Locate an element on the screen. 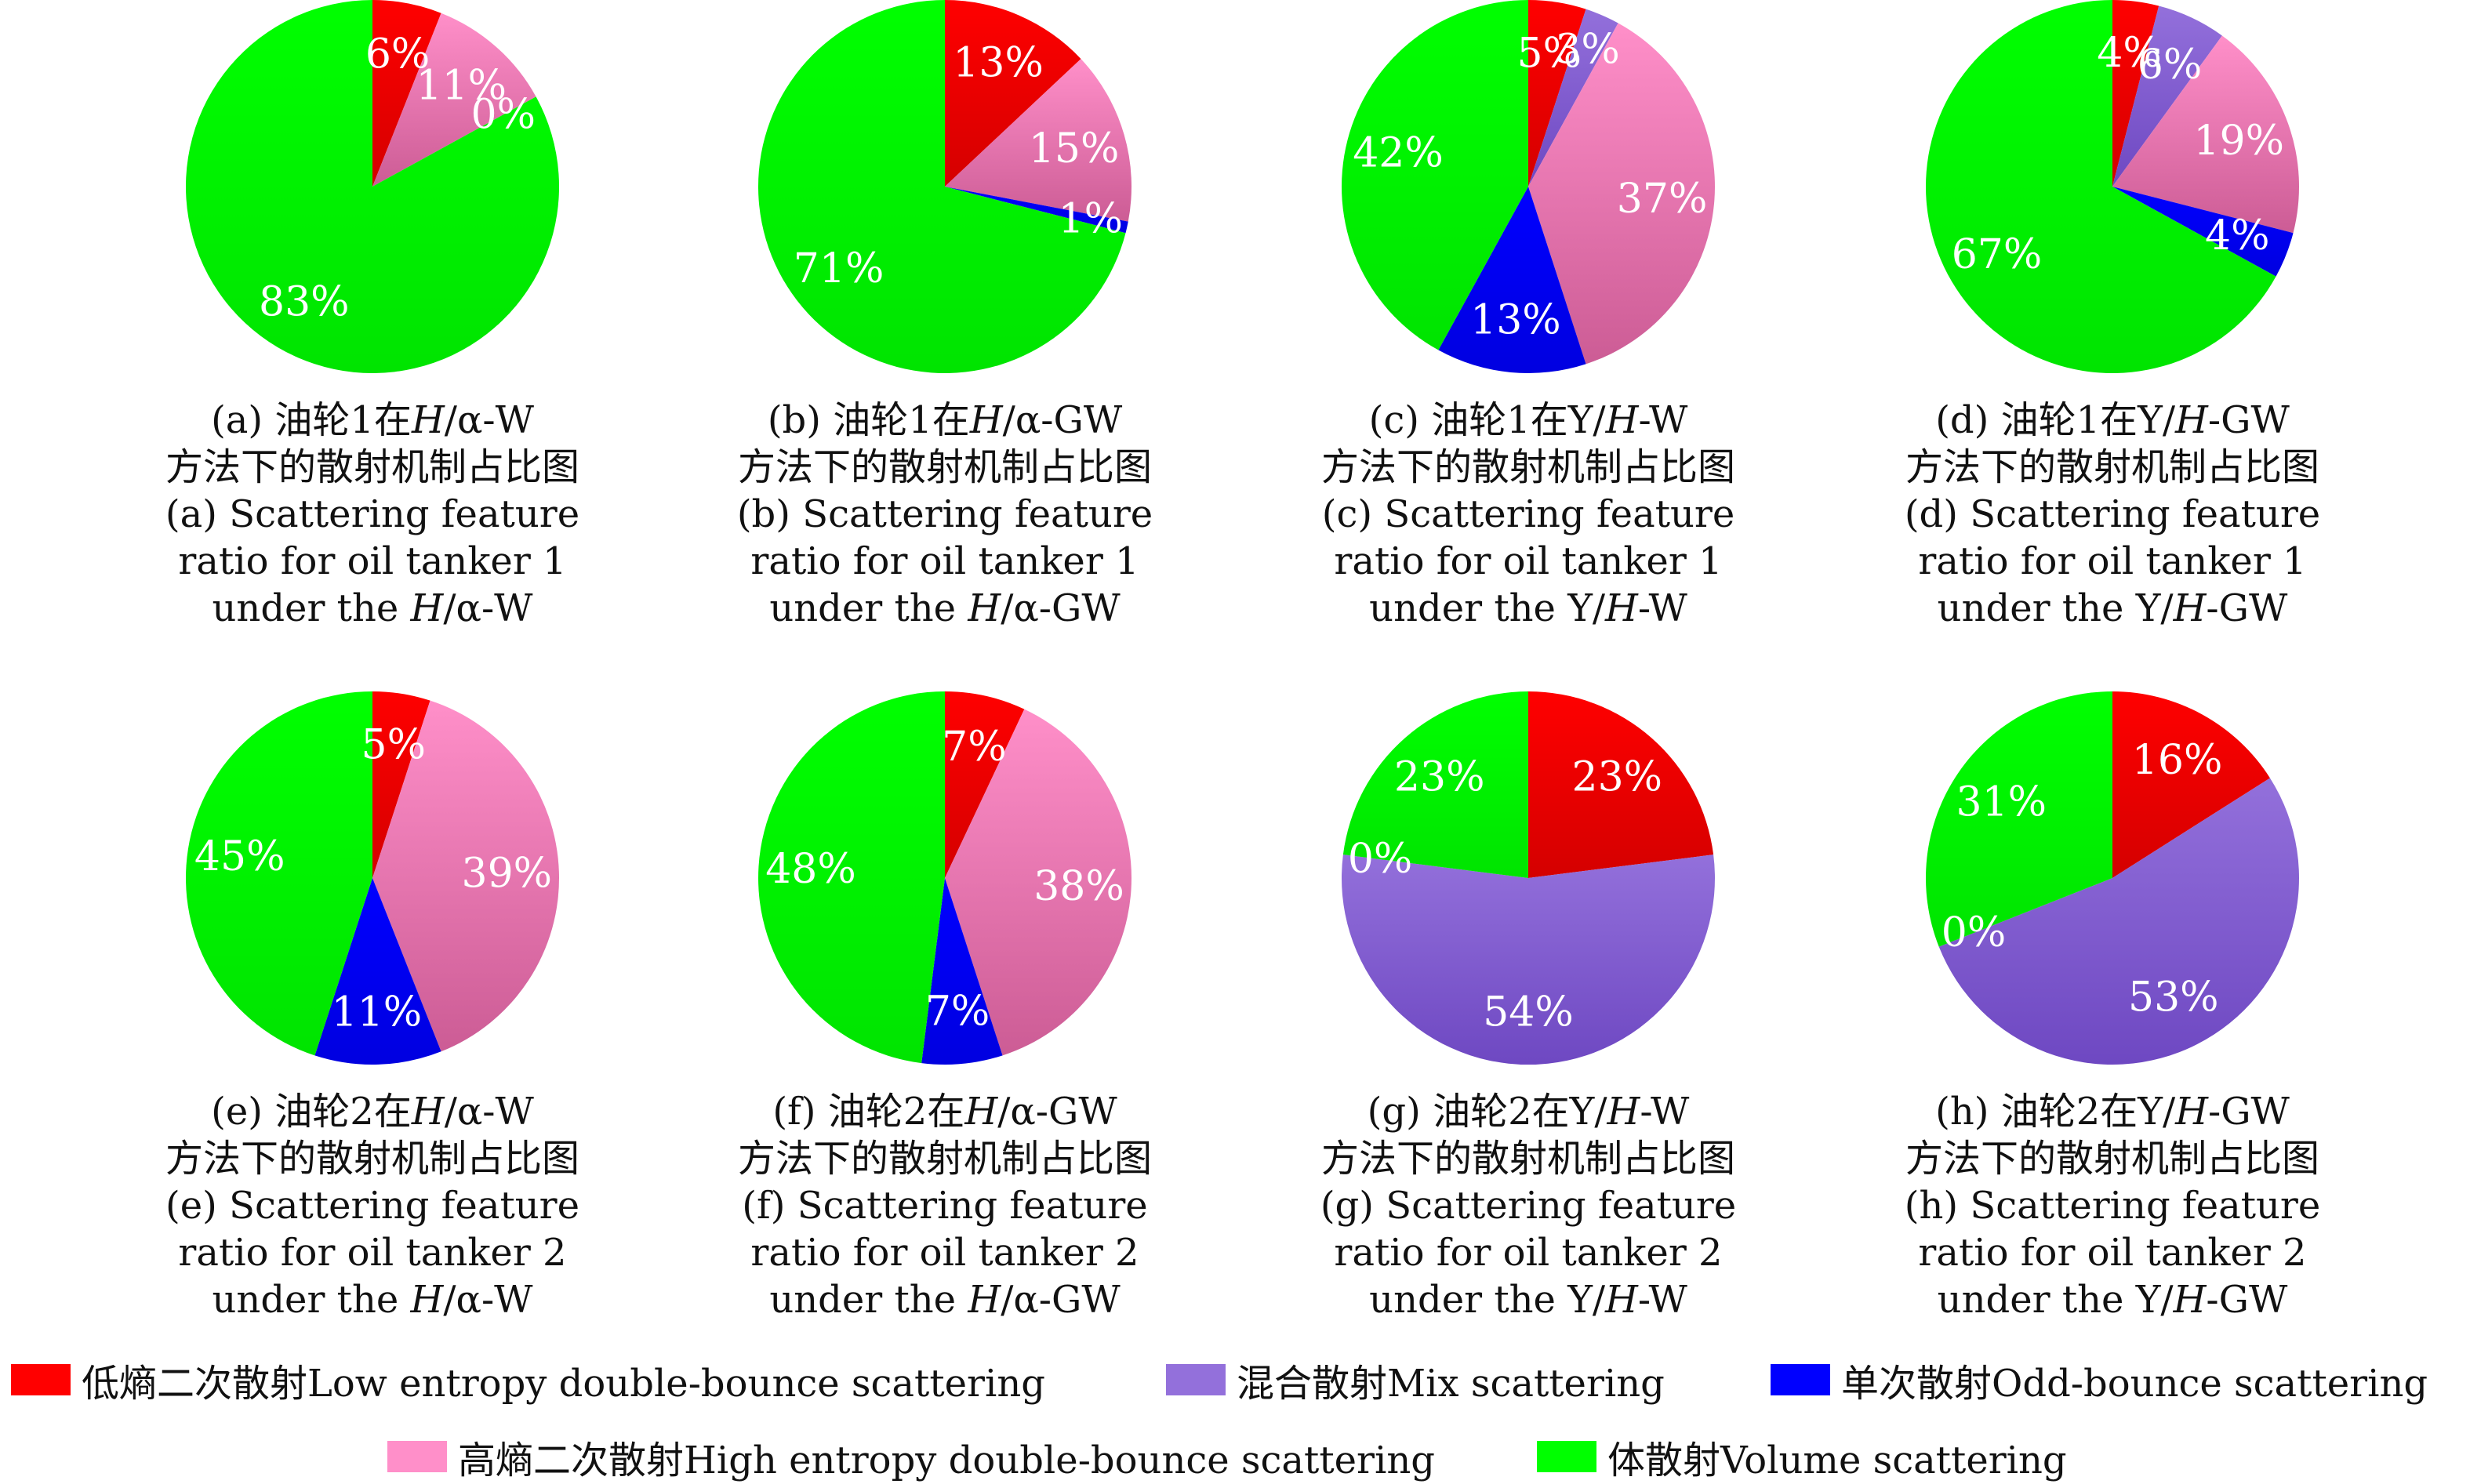  caption-en-line1: (b) Scattering feature is located at coordinates (944, 514).